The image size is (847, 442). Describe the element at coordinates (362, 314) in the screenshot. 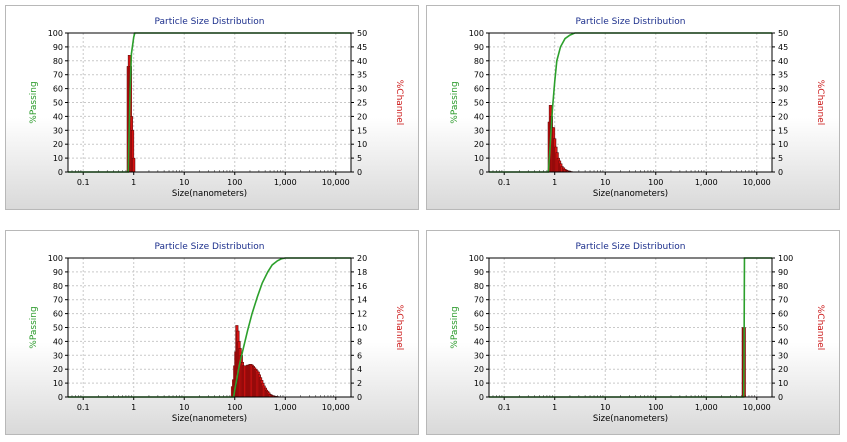

I see `y-right-tick-label: 12` at that location.